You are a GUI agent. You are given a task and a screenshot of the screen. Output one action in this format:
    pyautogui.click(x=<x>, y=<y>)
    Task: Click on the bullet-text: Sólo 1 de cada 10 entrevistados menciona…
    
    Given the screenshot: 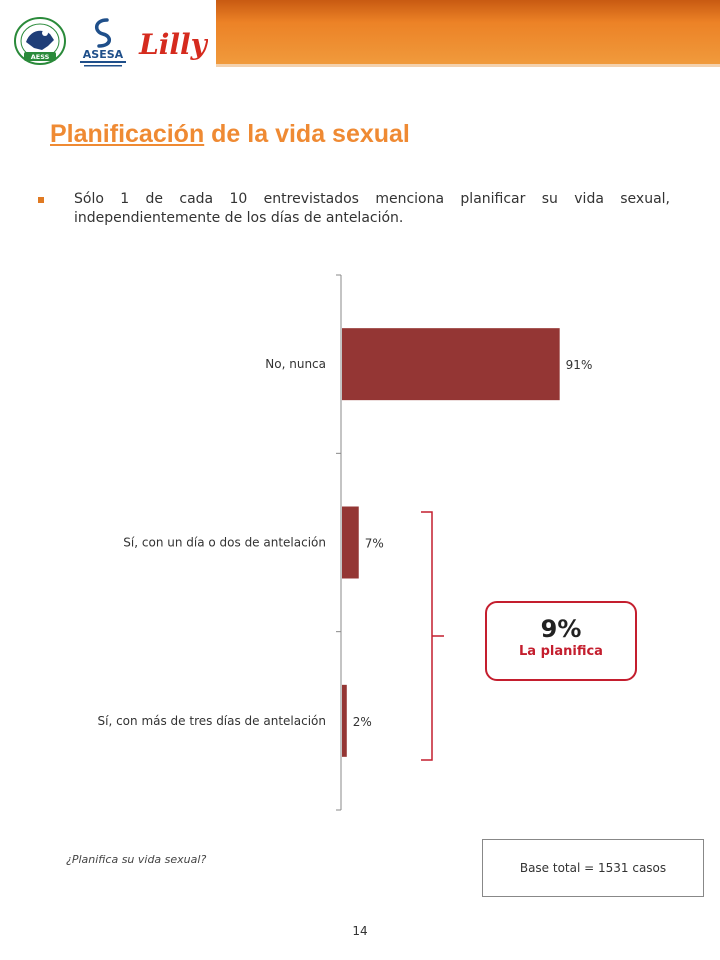 What is the action you would take?
    pyautogui.click(x=372, y=208)
    